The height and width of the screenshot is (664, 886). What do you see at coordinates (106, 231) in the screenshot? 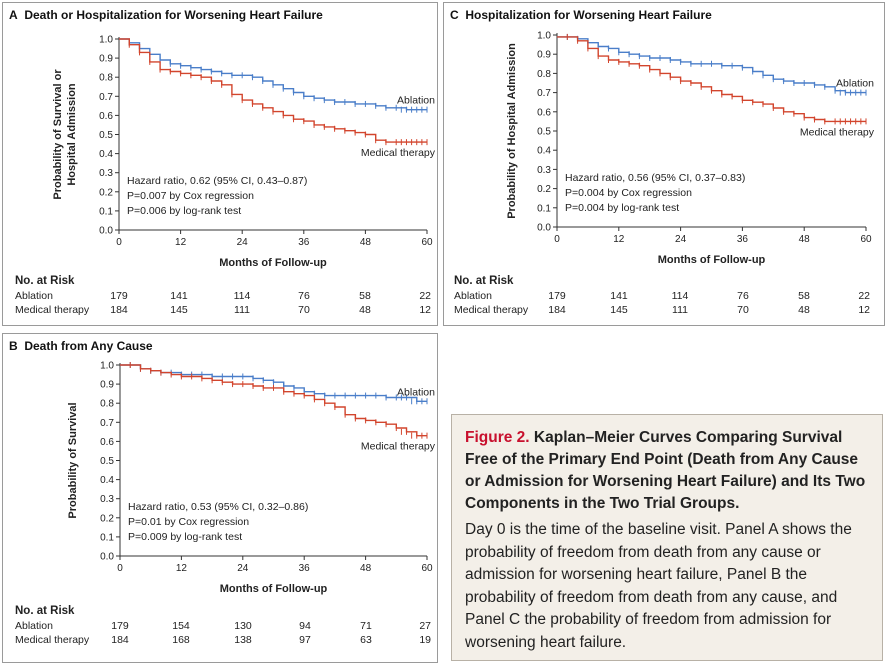
I see `chart-a-ytick-label: 0.0` at bounding box center [106, 231].